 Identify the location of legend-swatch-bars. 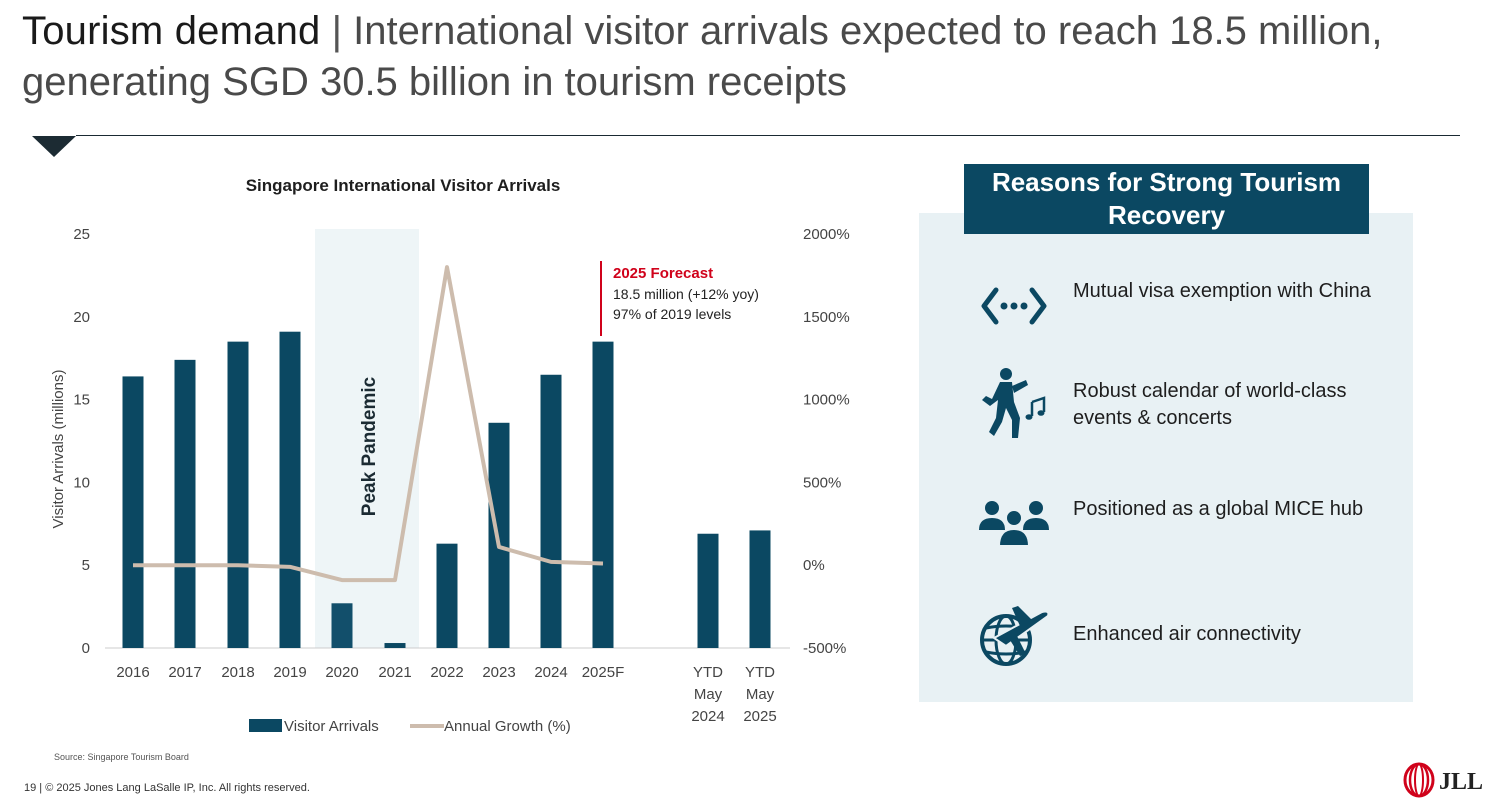
(265, 725).